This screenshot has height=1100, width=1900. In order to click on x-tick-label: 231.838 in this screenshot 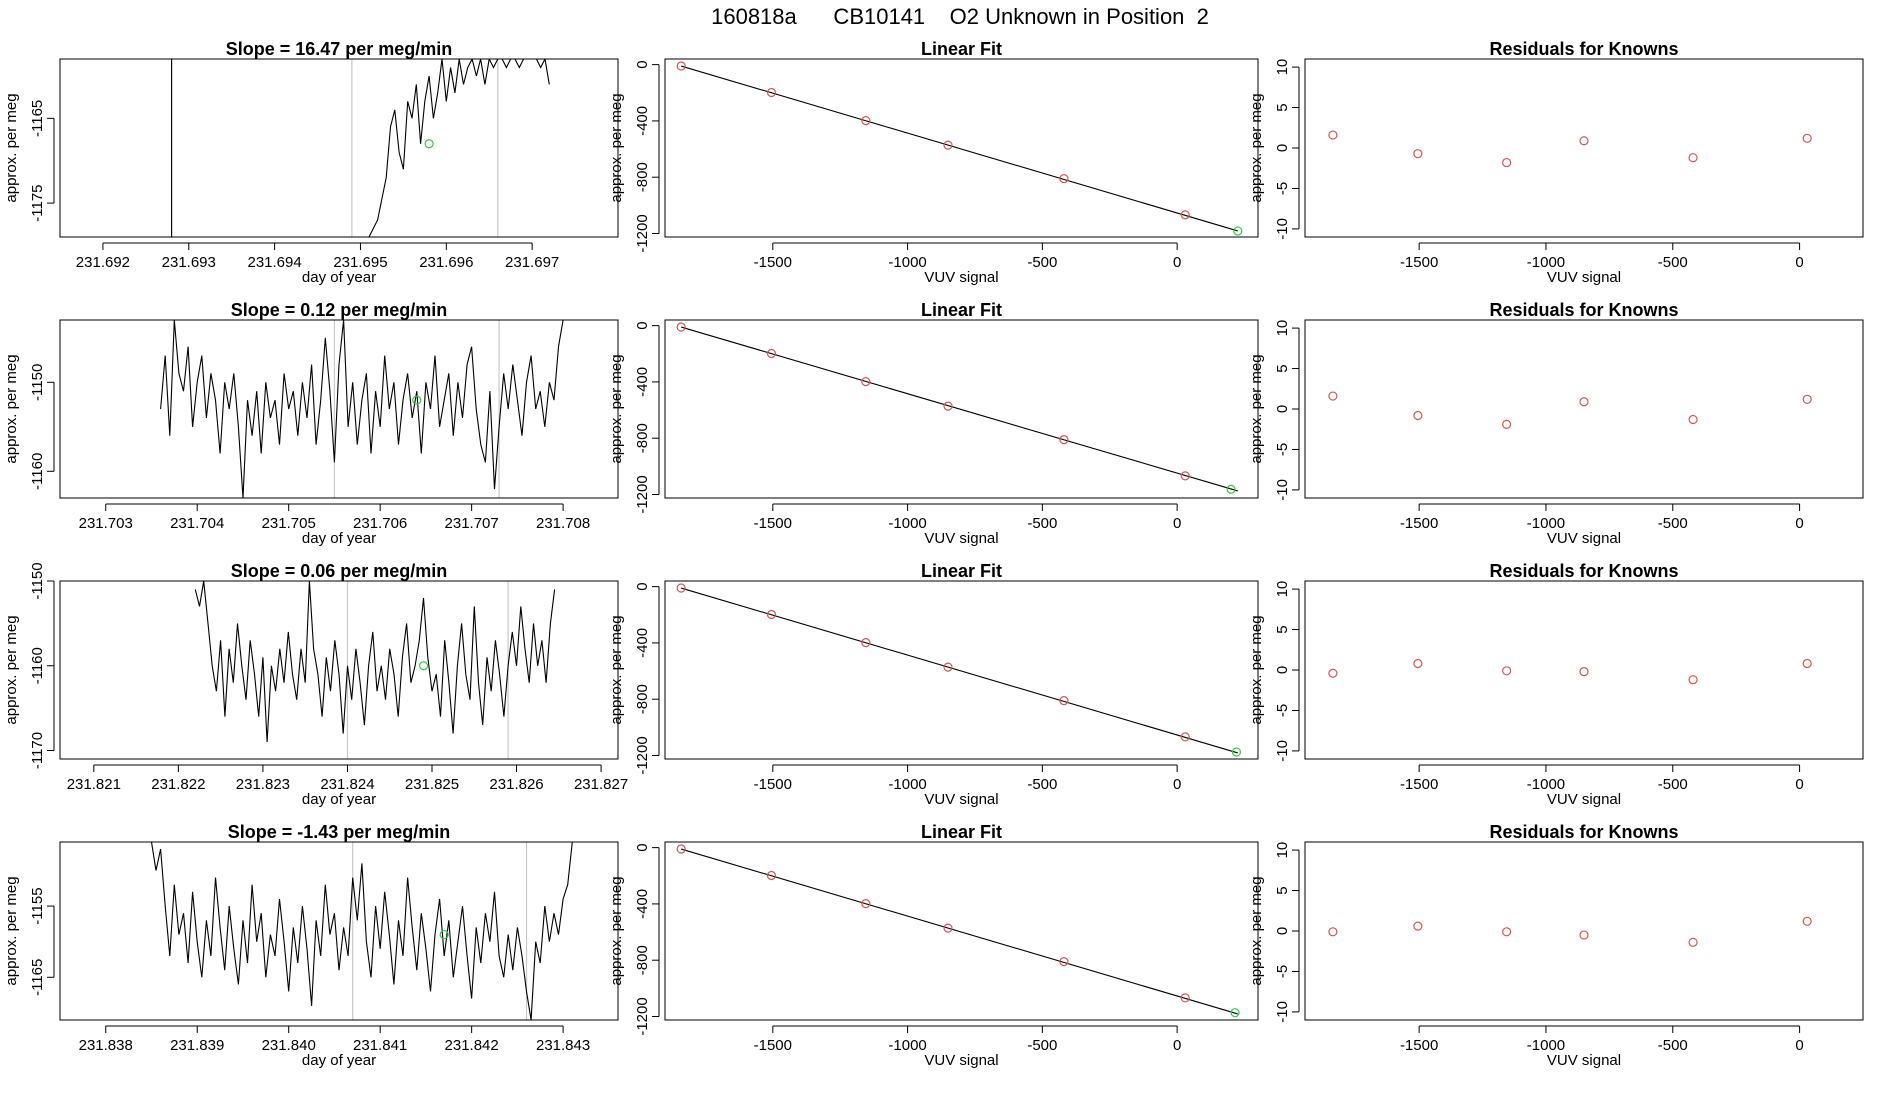, I will do `click(106, 1045)`.